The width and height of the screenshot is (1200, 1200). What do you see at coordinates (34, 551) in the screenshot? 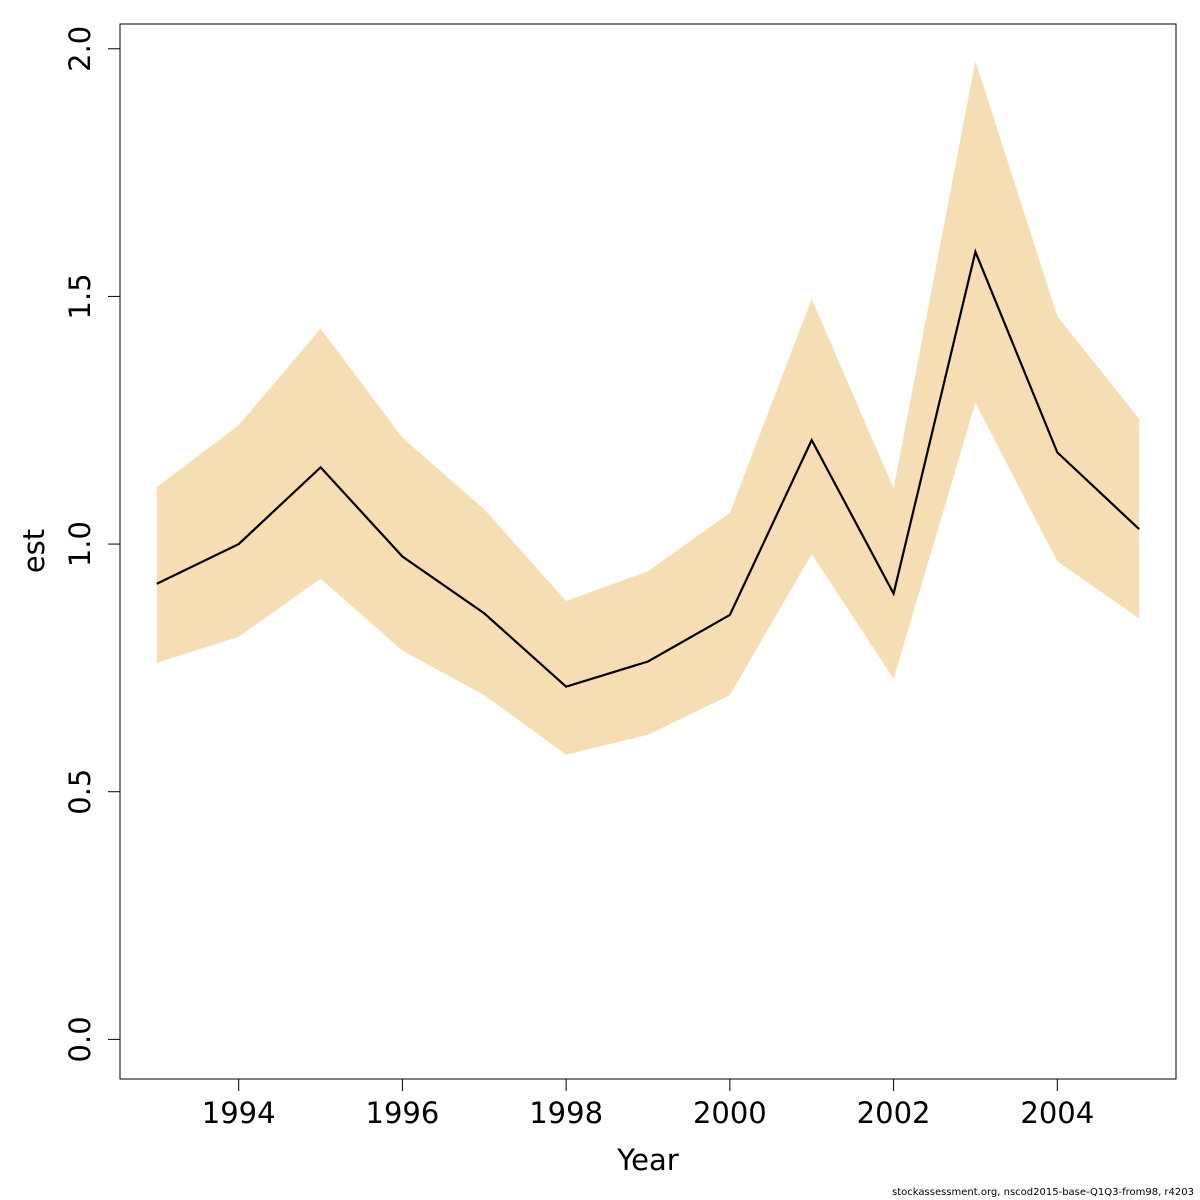
I see `y-axis-title: est` at bounding box center [34, 551].